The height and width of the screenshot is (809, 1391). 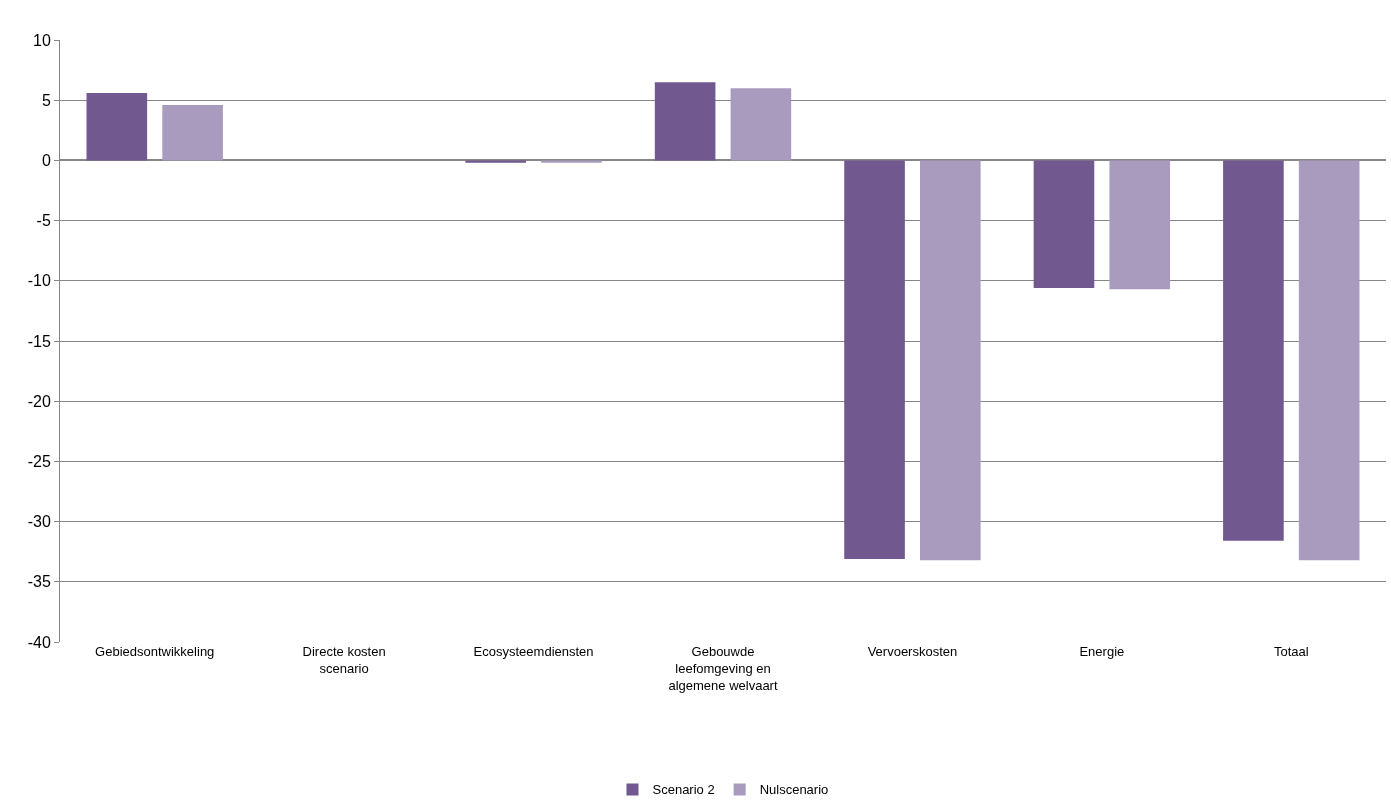 What do you see at coordinates (912, 651) in the screenshot?
I see `x-tick-label: Vervoerskosten` at bounding box center [912, 651].